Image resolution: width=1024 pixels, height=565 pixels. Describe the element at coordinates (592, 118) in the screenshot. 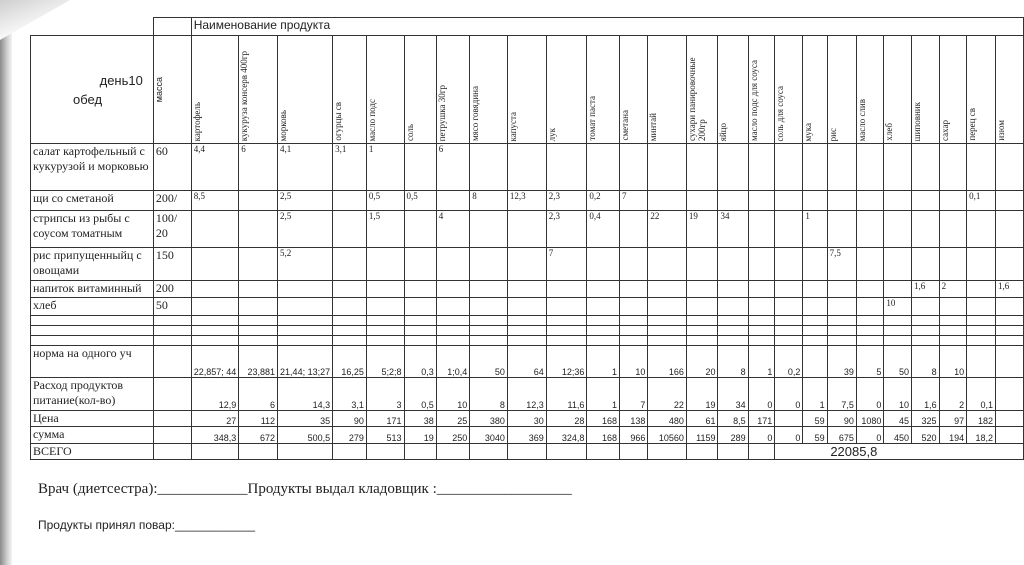

I see `column-header-label: томат паста` at that location.